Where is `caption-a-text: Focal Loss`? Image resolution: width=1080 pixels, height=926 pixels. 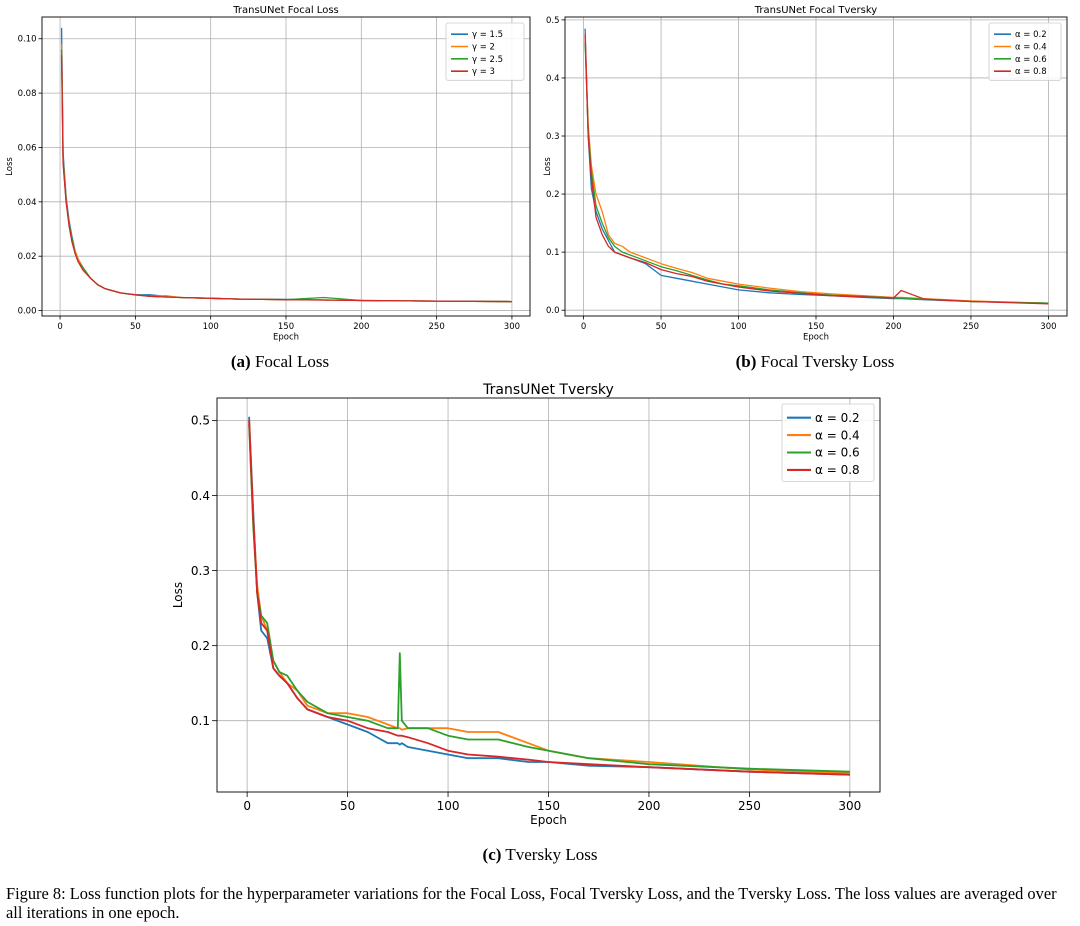
caption-a-text: Focal Loss is located at coordinates (292, 361).